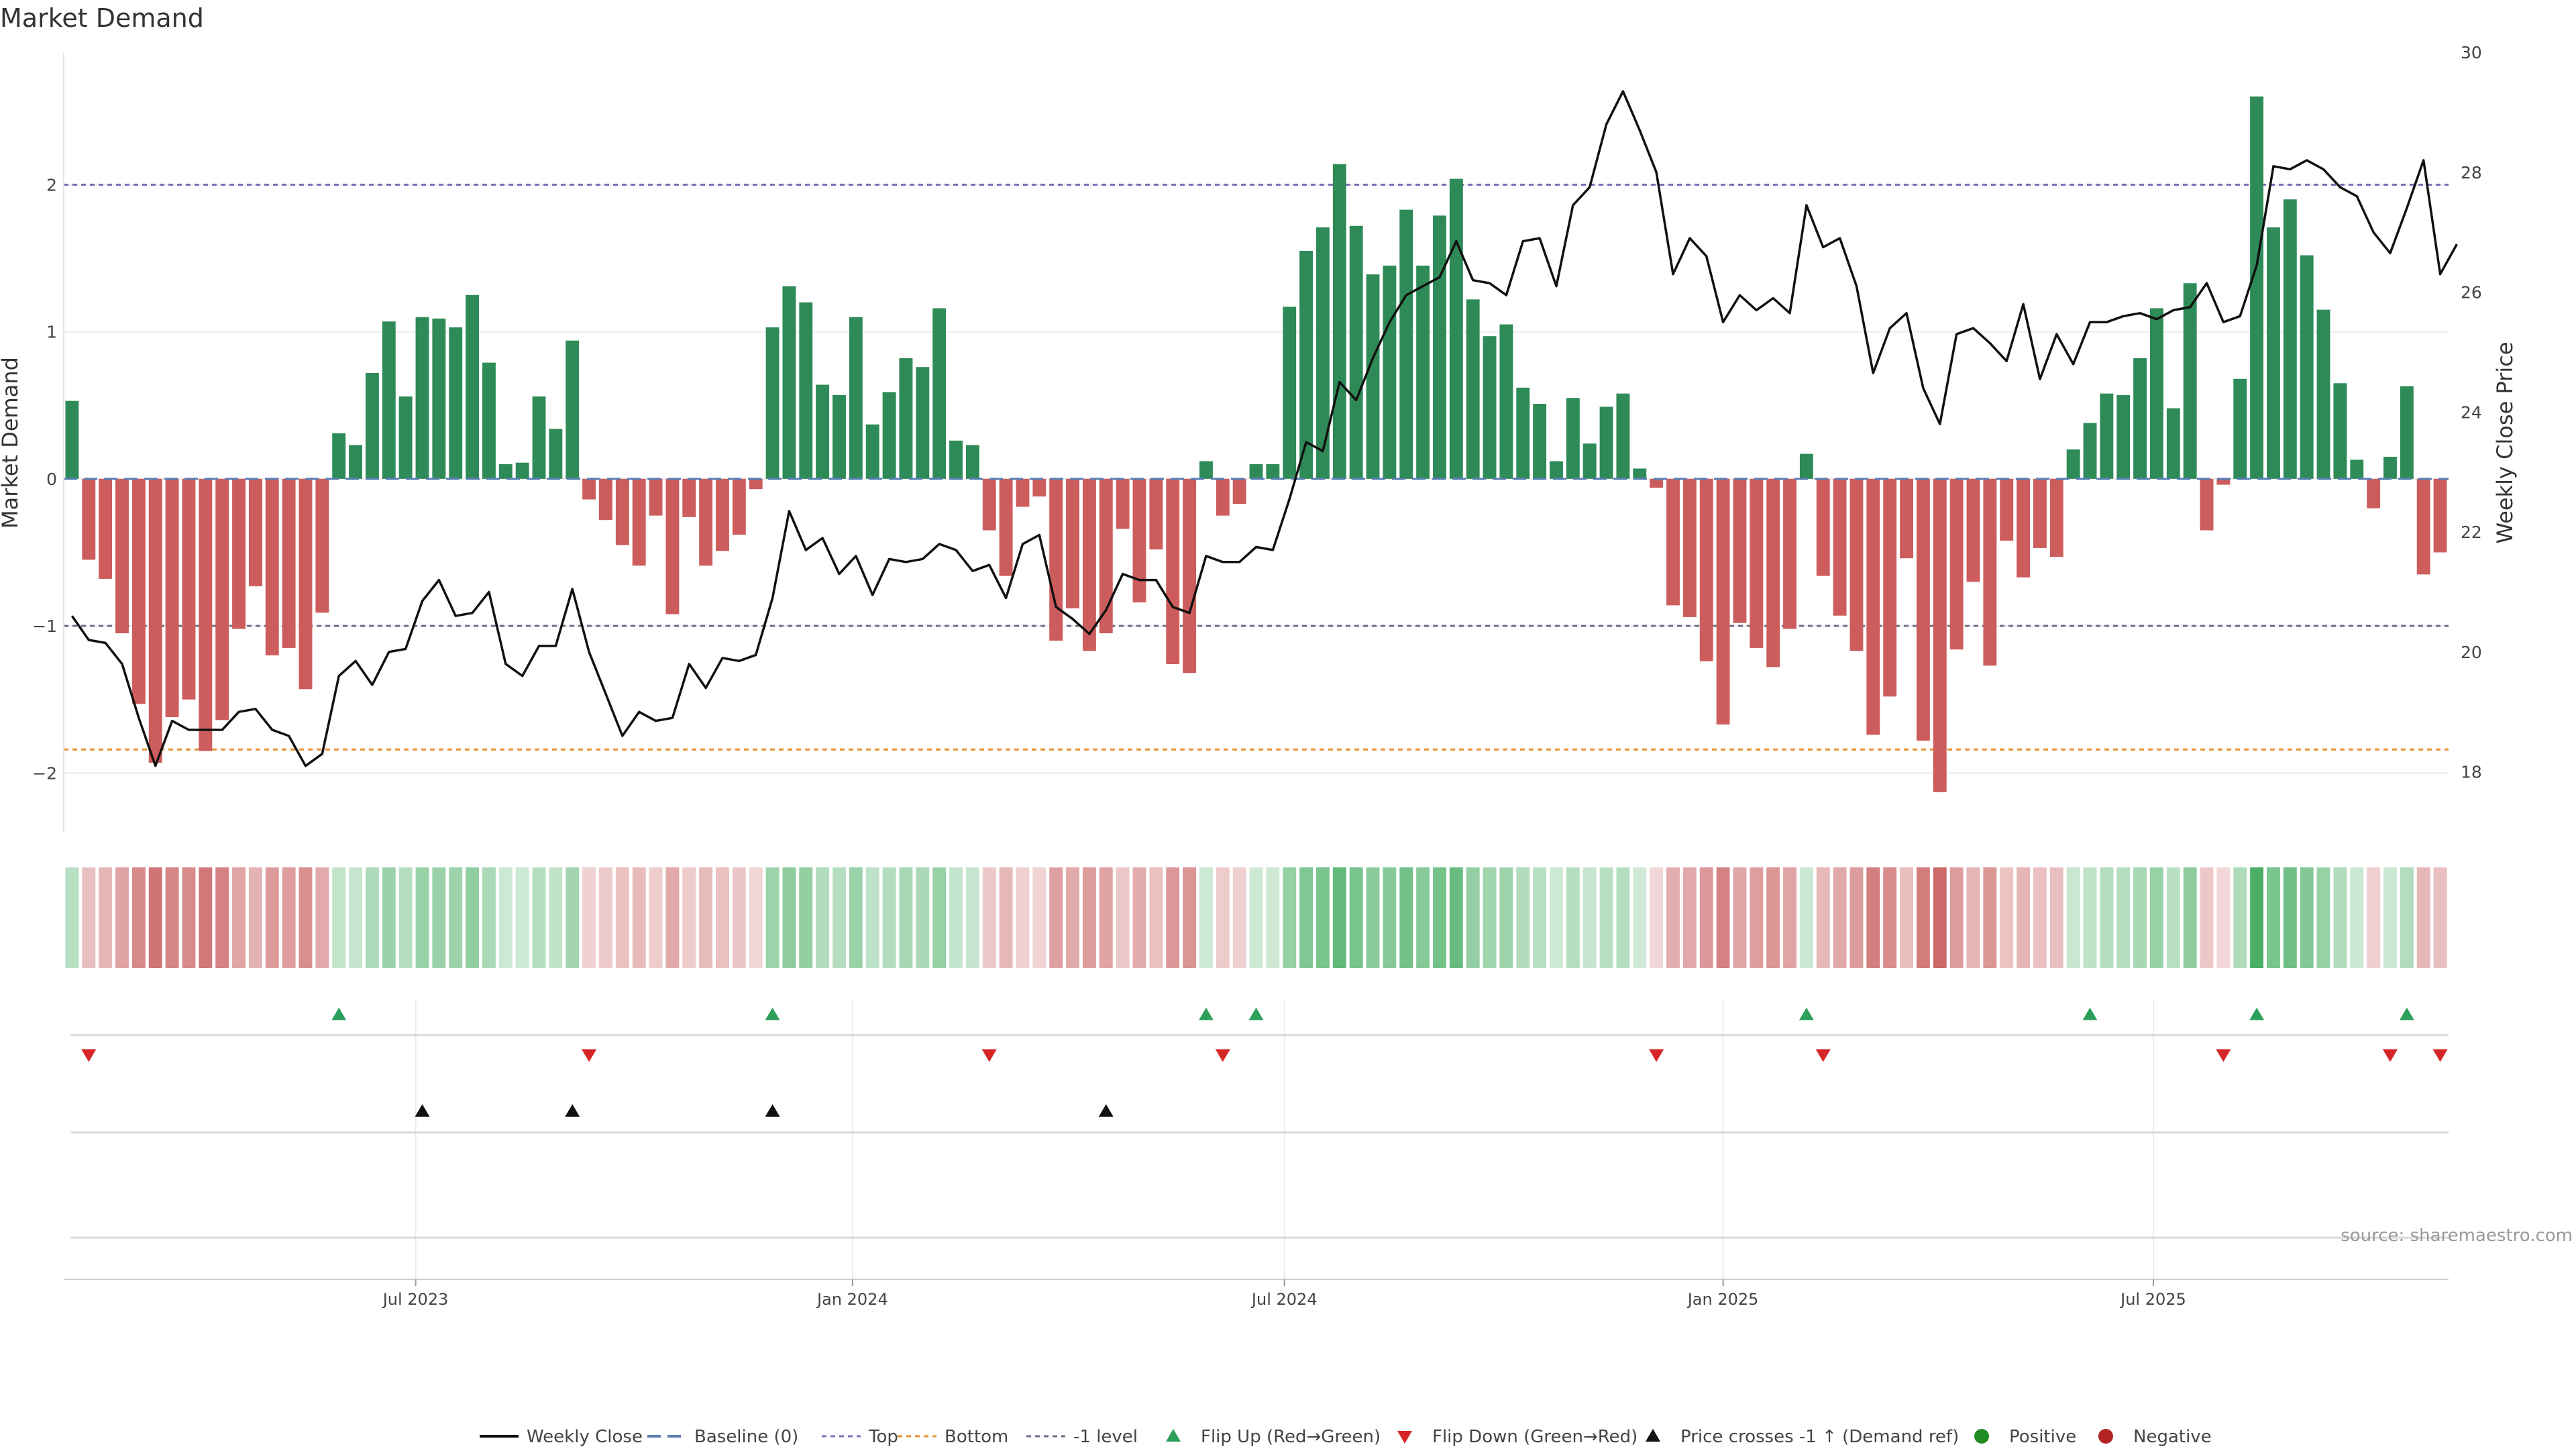 This screenshot has height=1449, width=2576. I want to click on y2-axis-label: Weekly Close Price, so click(2505, 442).